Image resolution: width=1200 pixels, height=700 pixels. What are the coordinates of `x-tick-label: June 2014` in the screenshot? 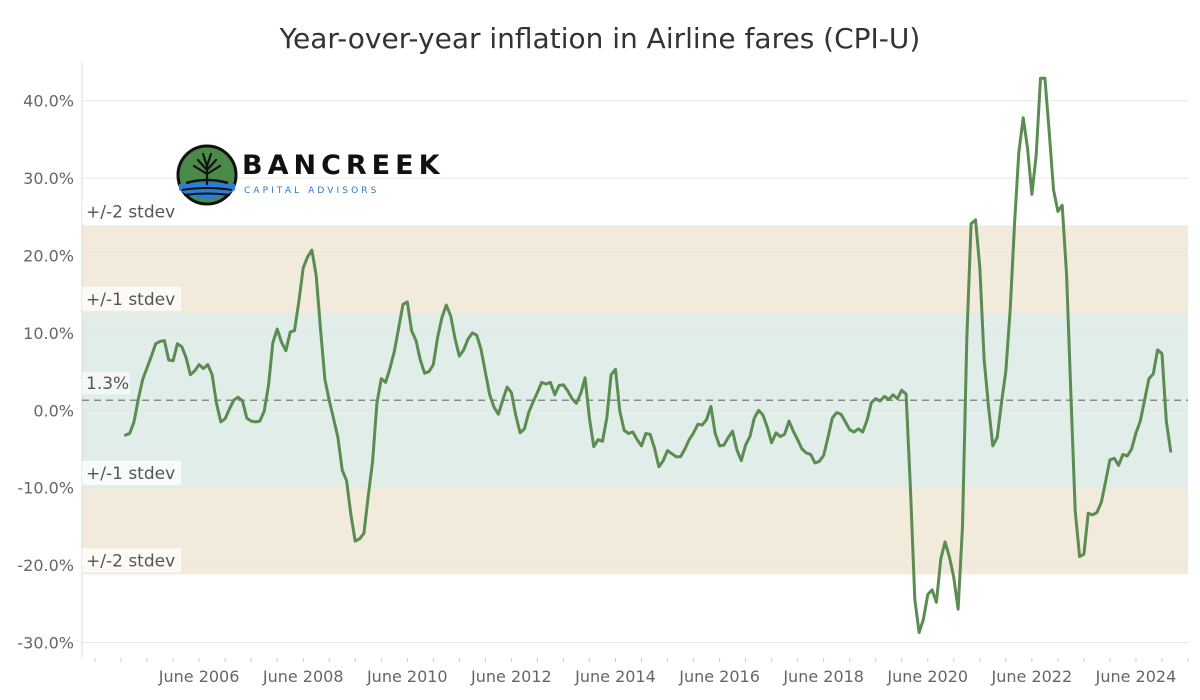 It's located at (615, 676).